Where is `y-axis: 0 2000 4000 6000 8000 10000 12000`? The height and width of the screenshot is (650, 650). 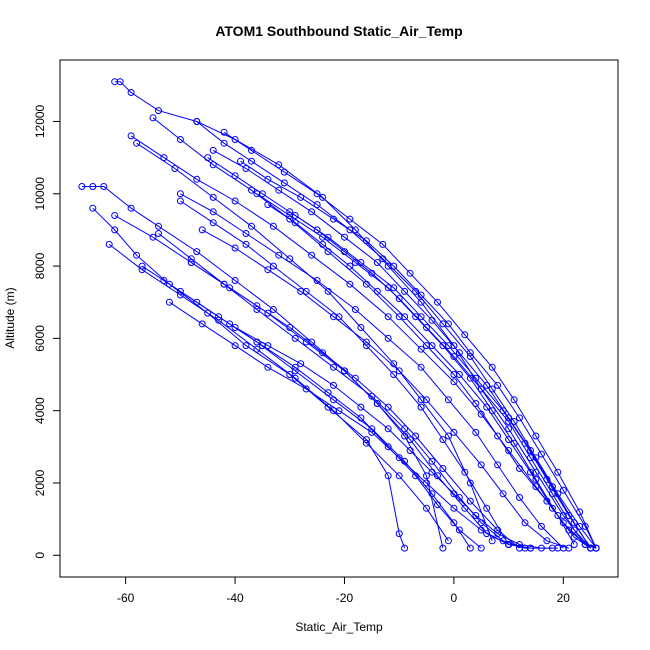
y-axis: 0 2000 4000 6000 8000 10000 12000 is located at coordinates (46, 331).